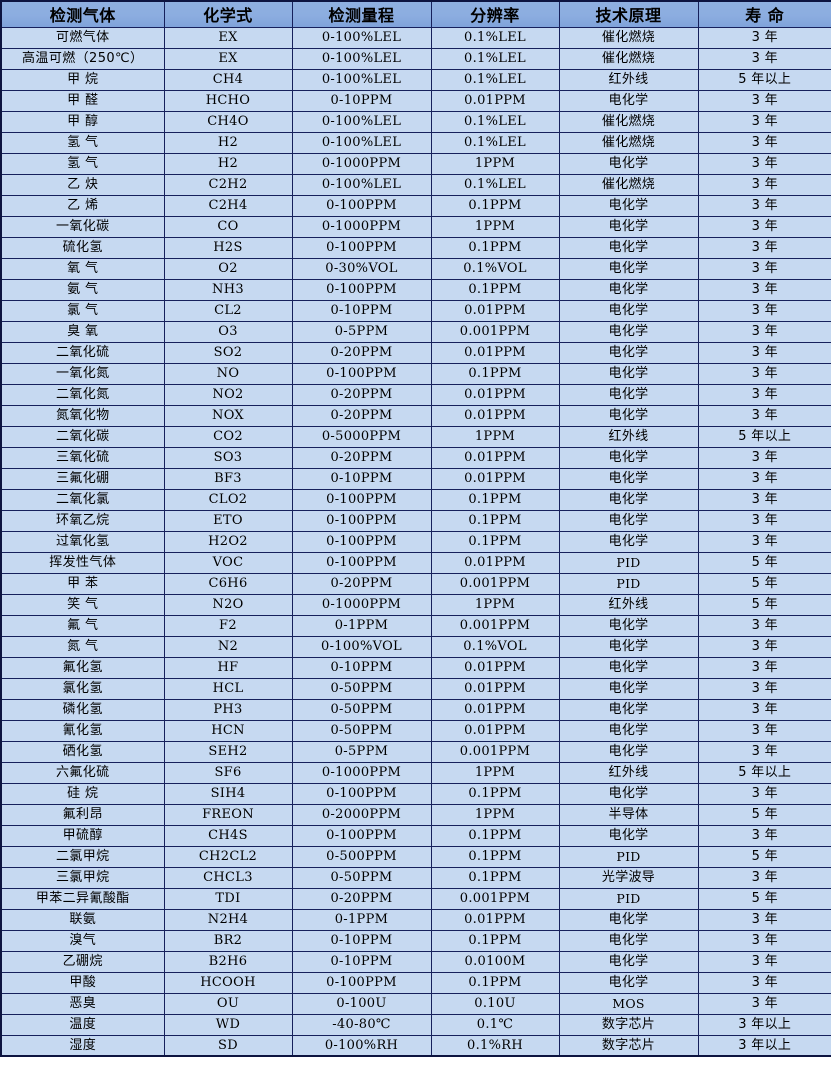  Describe the element at coordinates (82, 856) in the screenshot. I see `cell-gas: 二氯甲烷` at that location.